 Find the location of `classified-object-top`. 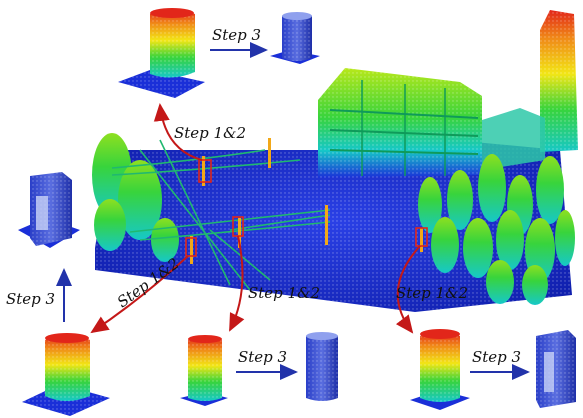

classified-object-top is located at coordinates (295, 38).